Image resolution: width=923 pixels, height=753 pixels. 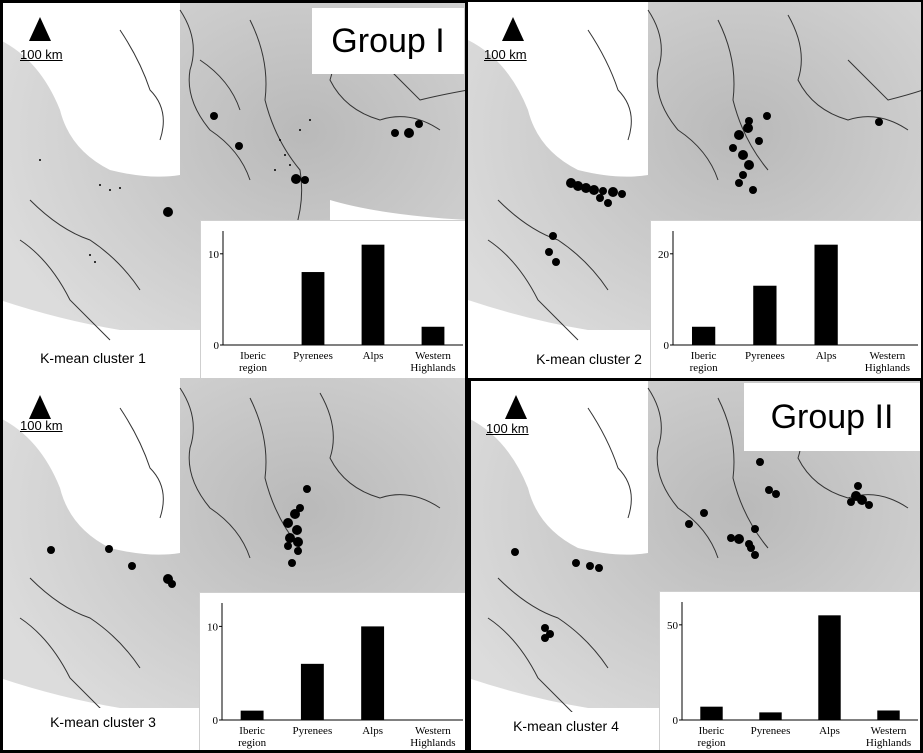 I want to click on cluster-label: K-mean cluster 1, so click(x=93, y=358).